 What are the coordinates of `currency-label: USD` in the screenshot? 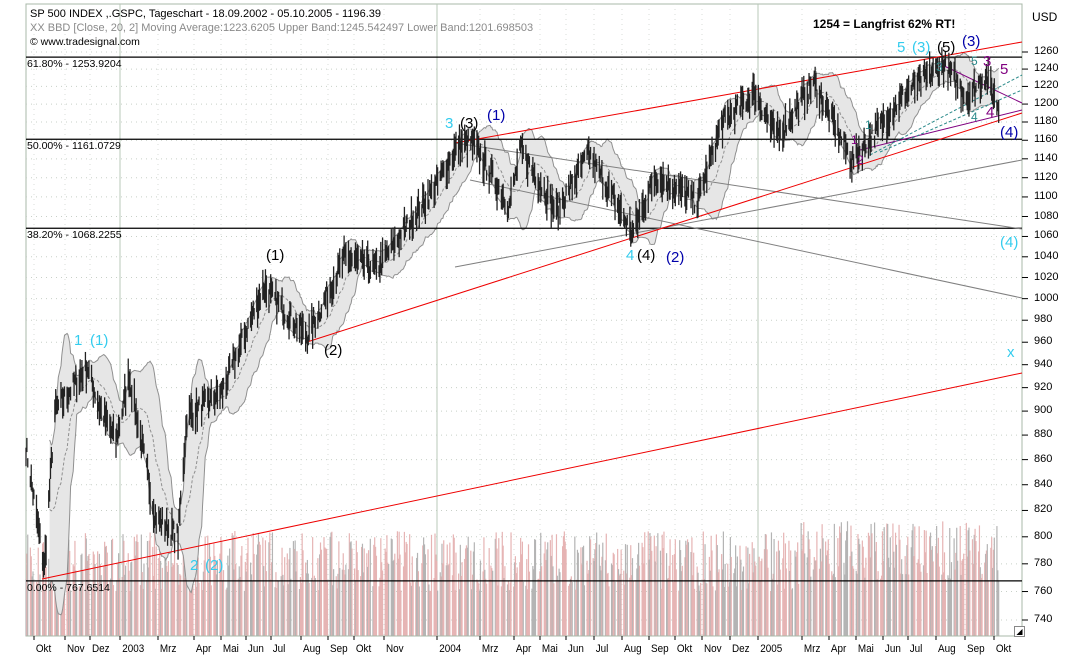 It's located at (1045, 17).